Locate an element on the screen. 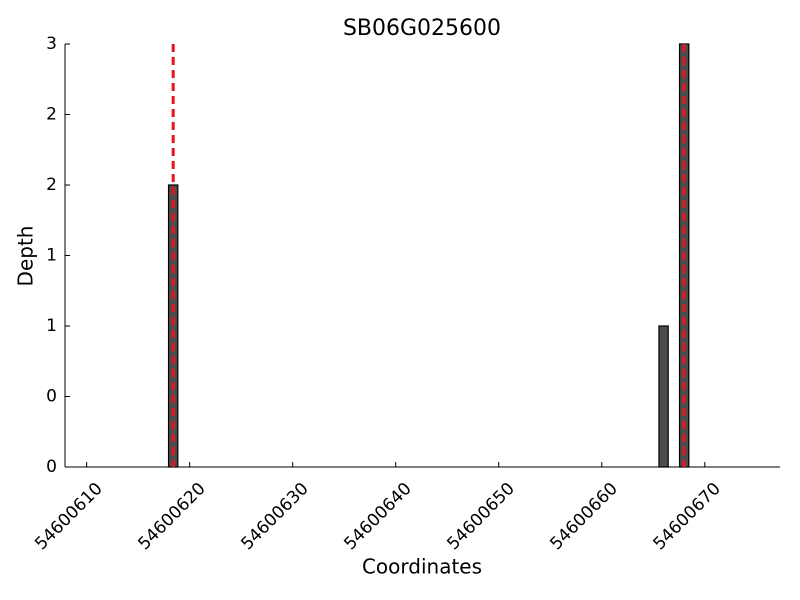 This screenshot has width=800, height=600. x-tick-label: 54600630 is located at coordinates (274, 516).